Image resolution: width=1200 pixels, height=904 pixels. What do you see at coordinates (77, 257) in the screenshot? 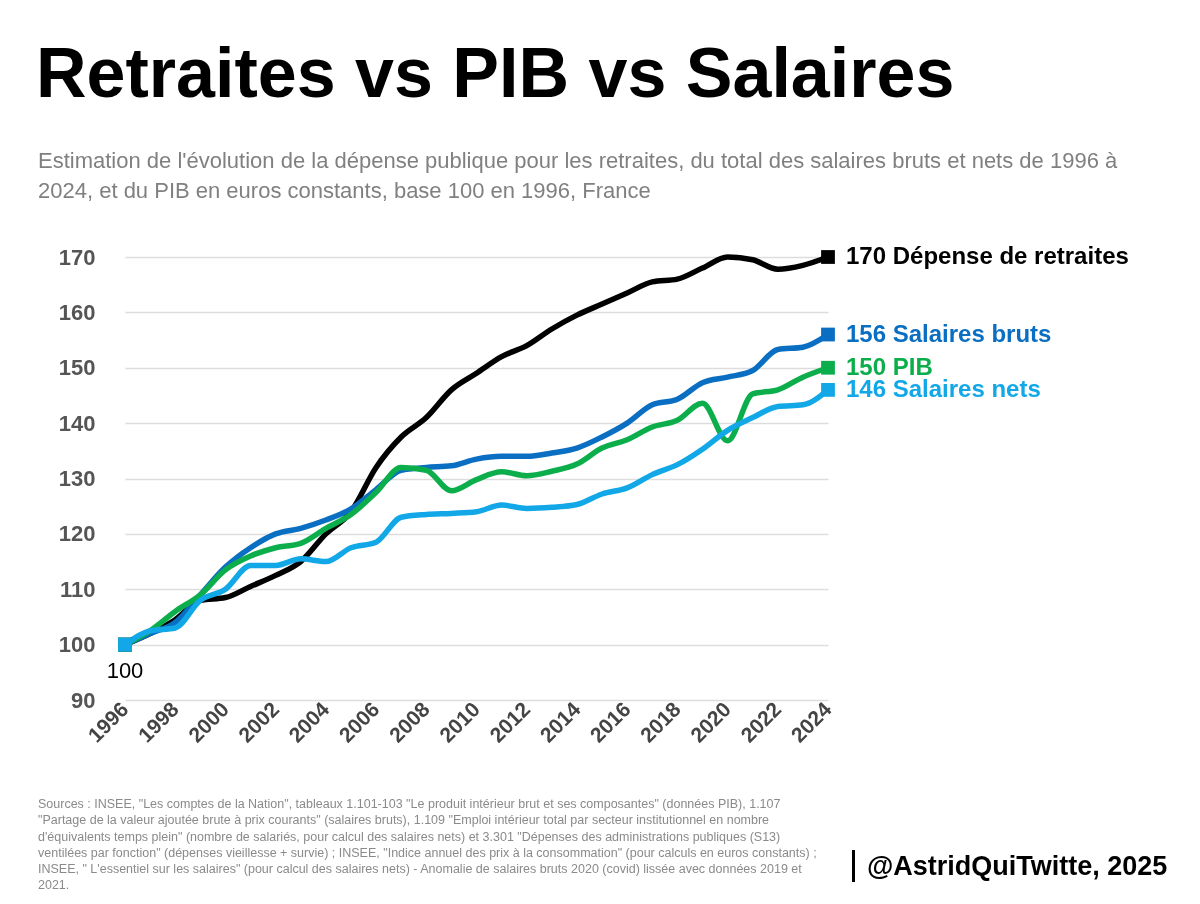
I see `y-tick-label: 170` at bounding box center [77, 257].